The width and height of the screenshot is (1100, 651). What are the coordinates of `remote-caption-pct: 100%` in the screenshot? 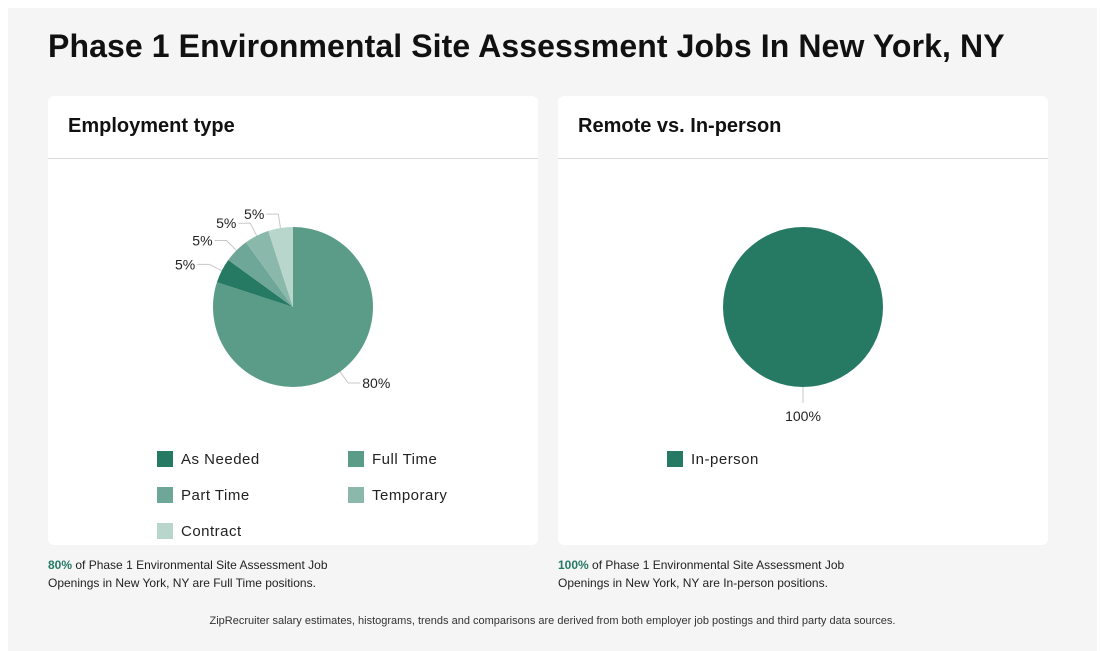 It's located at (573, 565).